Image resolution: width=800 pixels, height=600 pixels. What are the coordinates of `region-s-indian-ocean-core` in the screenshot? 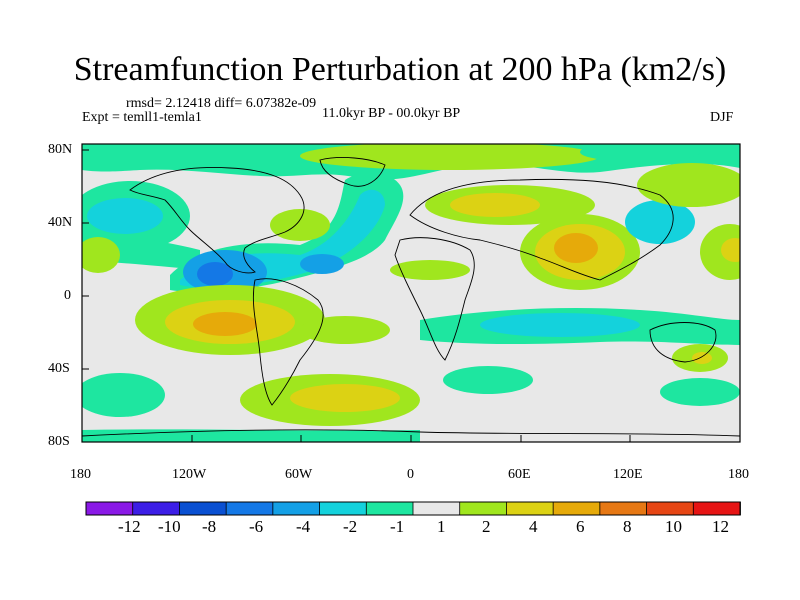 It's located at (560, 325).